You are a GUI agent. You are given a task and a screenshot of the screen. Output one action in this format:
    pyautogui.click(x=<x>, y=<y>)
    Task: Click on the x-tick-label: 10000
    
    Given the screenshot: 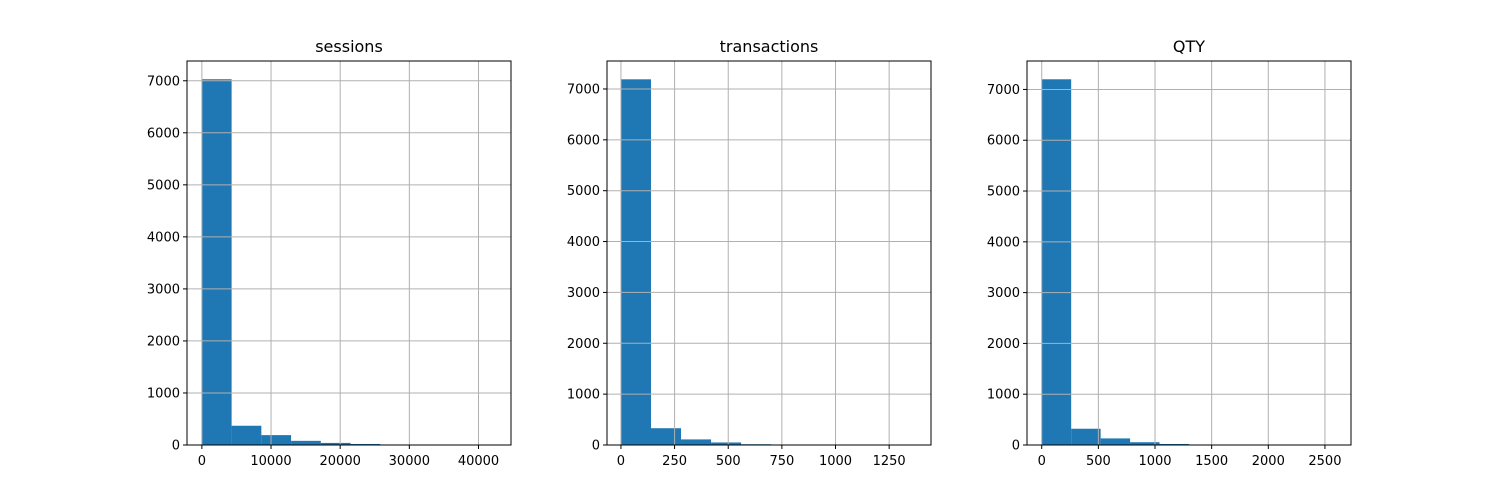 What is the action you would take?
    pyautogui.click(x=270, y=461)
    